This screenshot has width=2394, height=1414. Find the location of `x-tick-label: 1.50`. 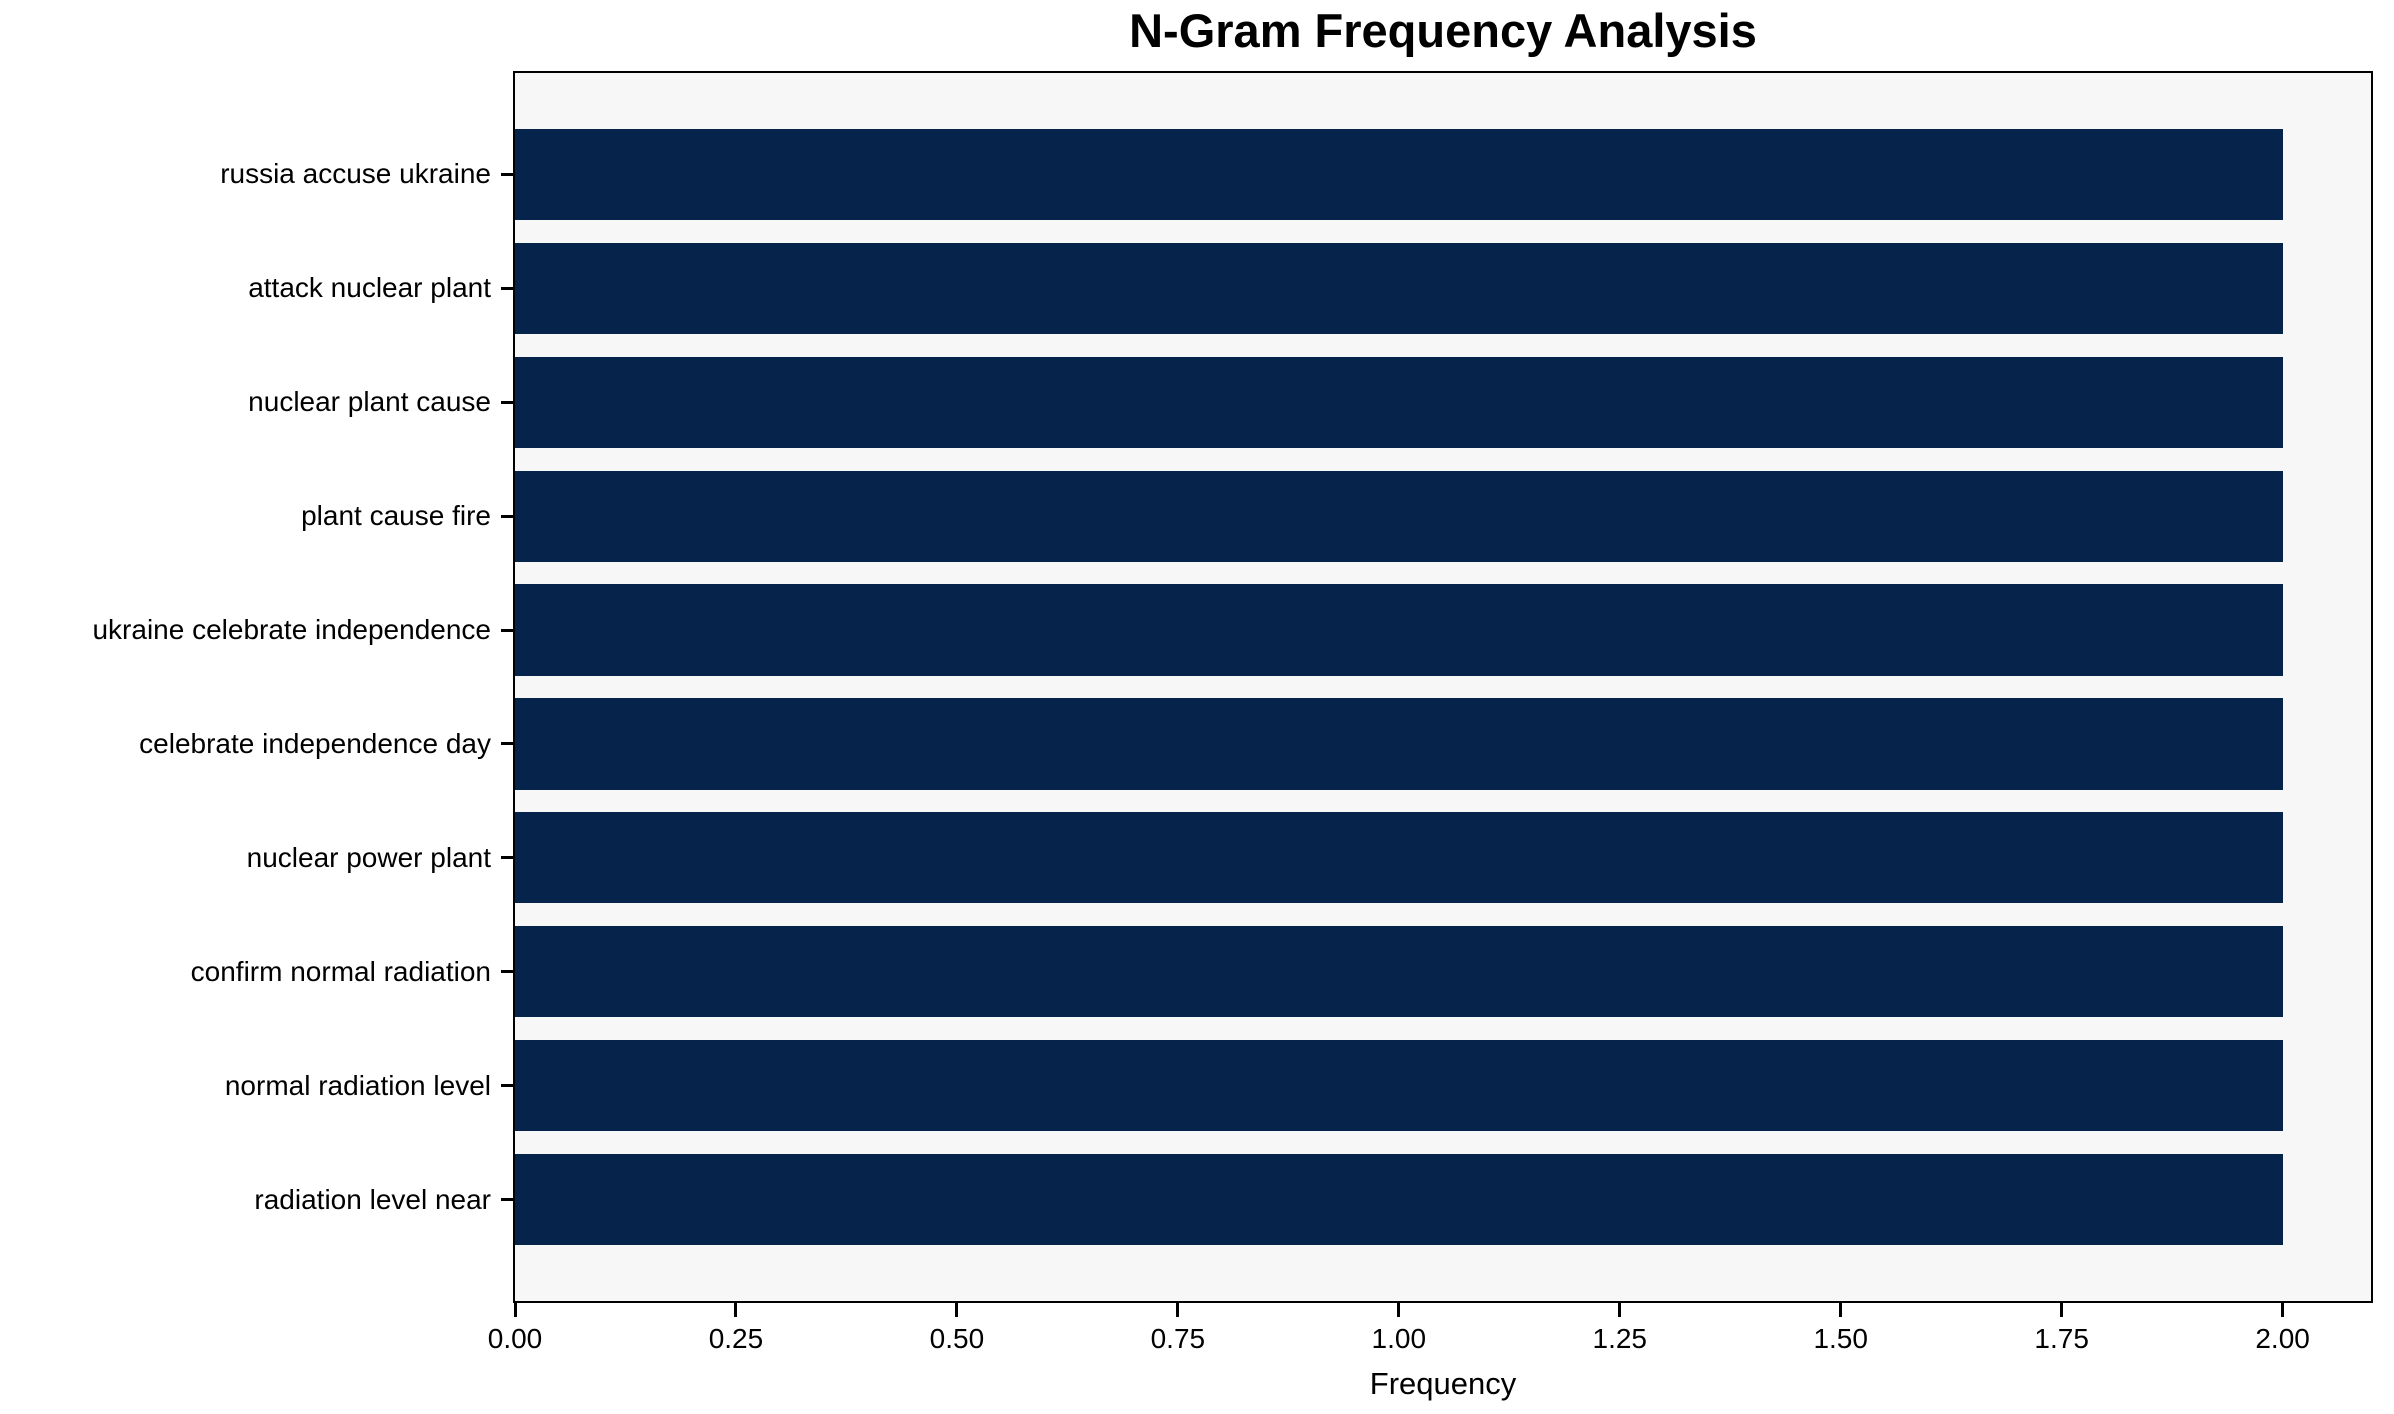

x-tick-label: 1.50 is located at coordinates (1840, 1338).